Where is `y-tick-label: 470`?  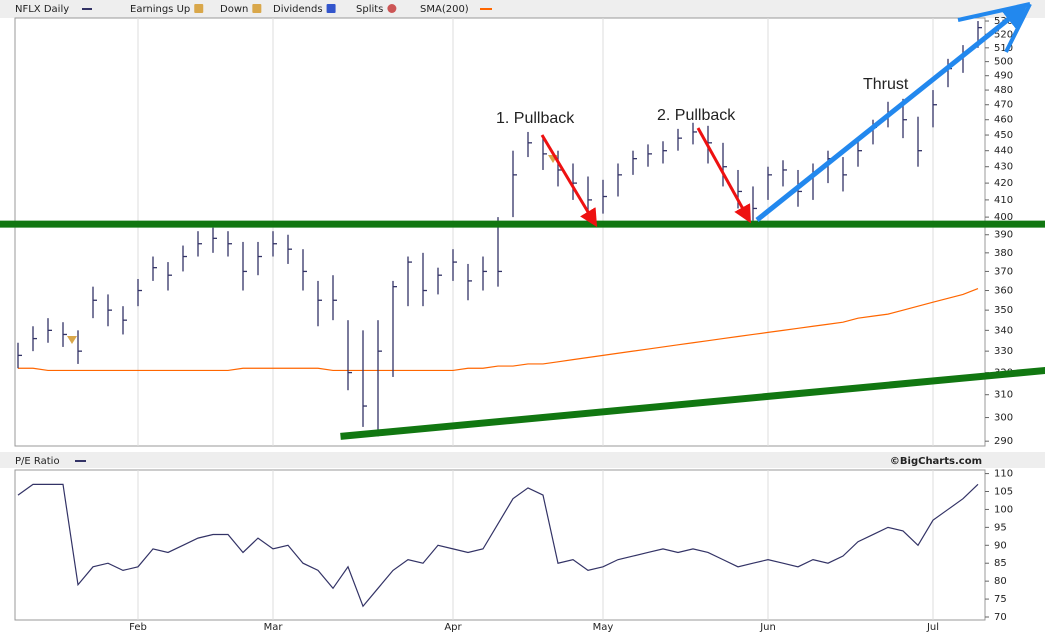
y-tick-label: 470 is located at coordinates (1003, 105).